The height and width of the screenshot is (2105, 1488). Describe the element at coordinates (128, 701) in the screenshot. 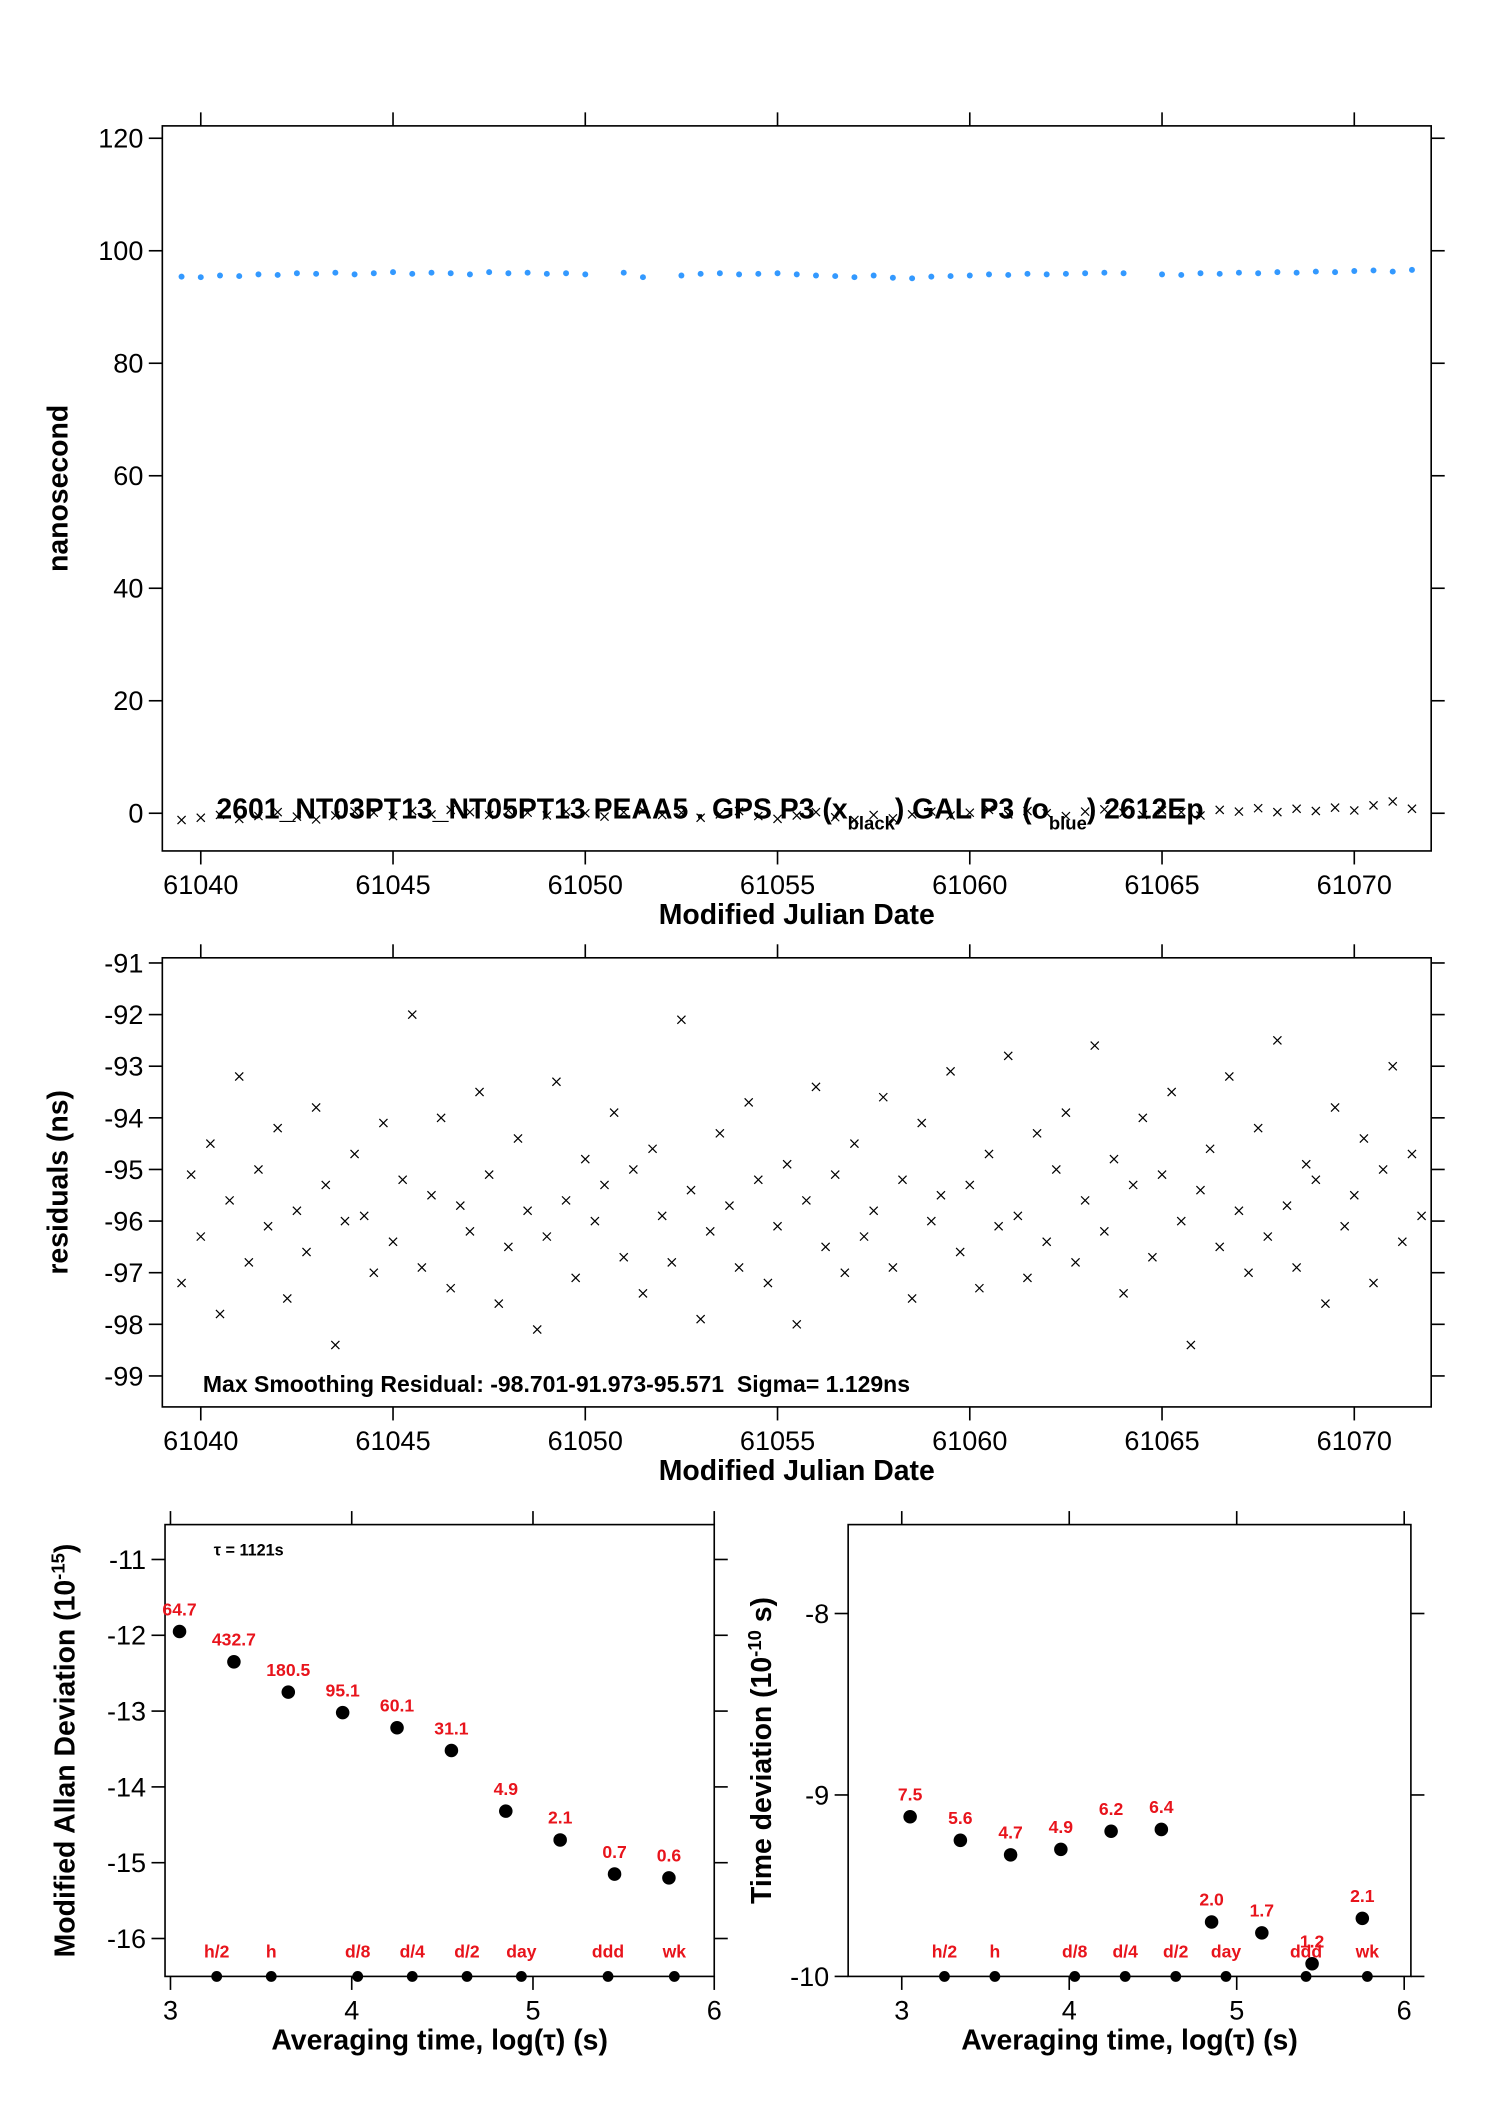

I see `y-tick-label: 20` at that location.